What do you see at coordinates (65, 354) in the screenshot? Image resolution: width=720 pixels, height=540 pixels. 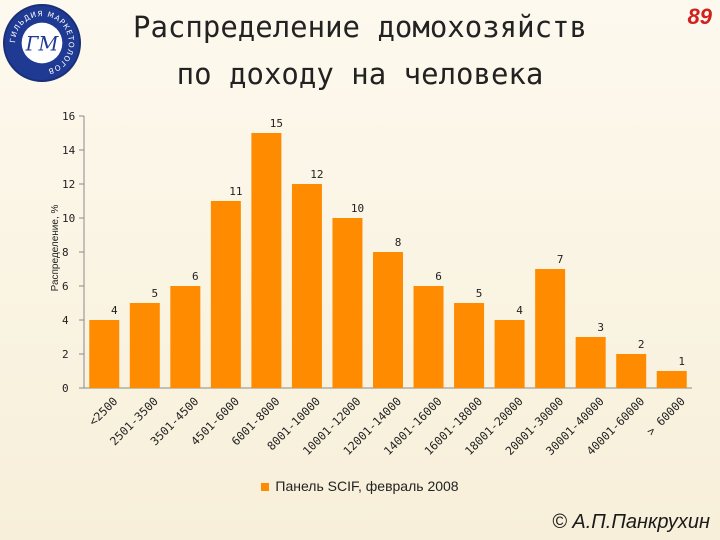 I see `y-tick-label: 2` at bounding box center [65, 354].